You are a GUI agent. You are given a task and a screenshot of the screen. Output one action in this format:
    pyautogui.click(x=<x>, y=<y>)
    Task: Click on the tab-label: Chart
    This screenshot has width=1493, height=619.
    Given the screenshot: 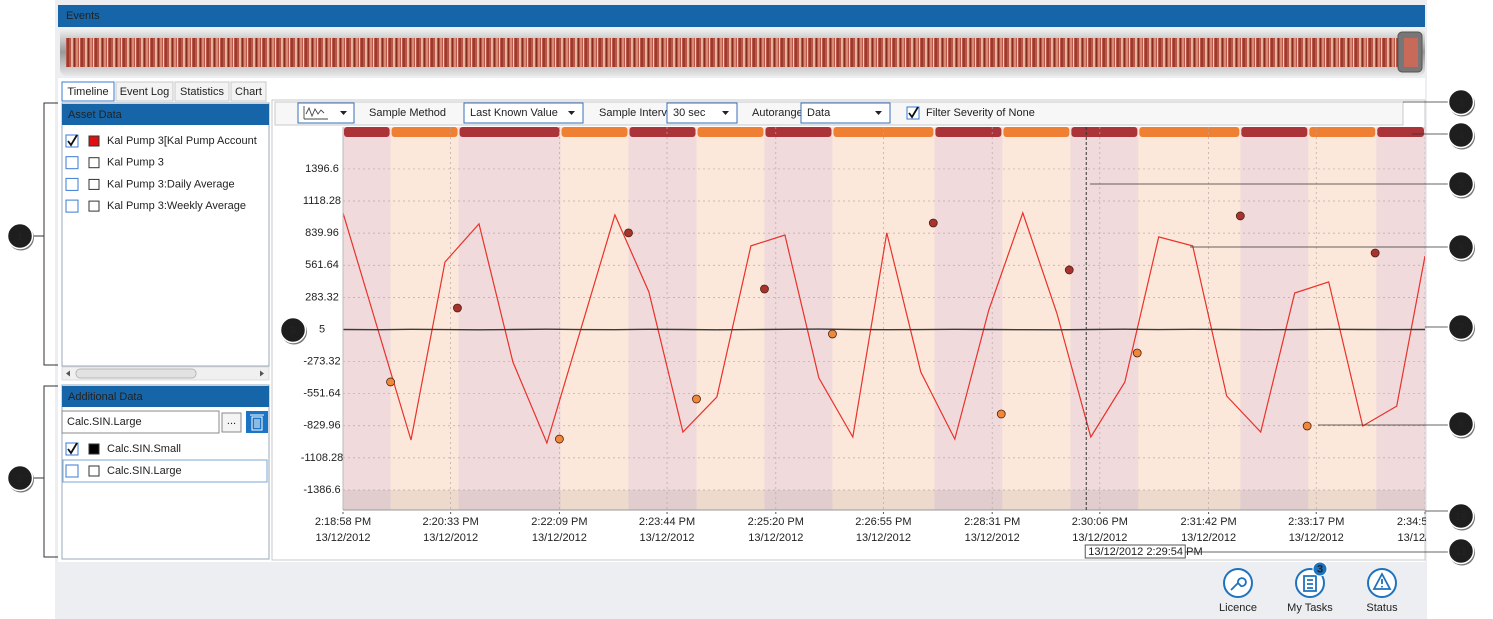 What is the action you would take?
    pyautogui.click(x=248, y=92)
    